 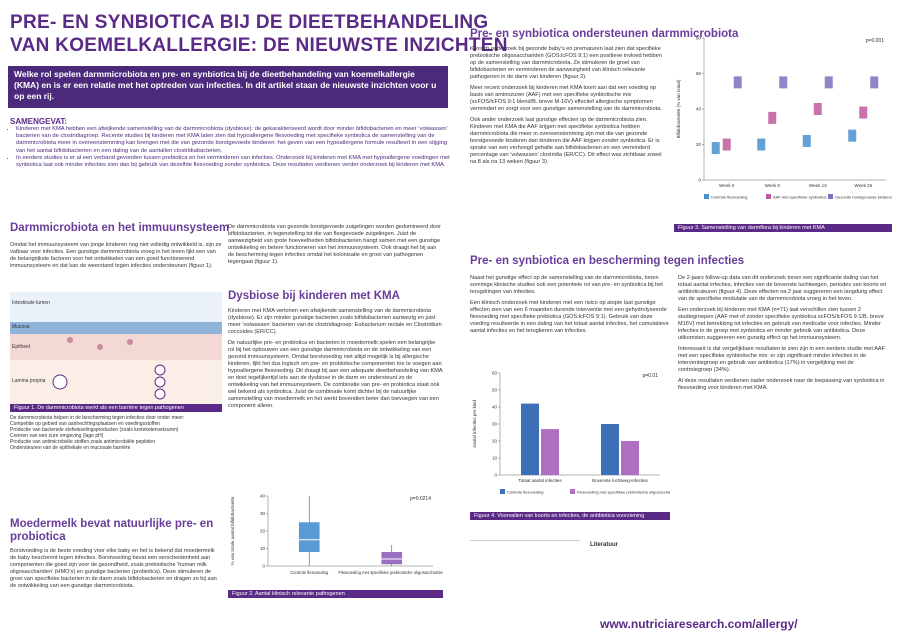 What do you see at coordinates (29, 381) in the screenshot?
I see `layer-label: Lamina propria` at bounding box center [29, 381].